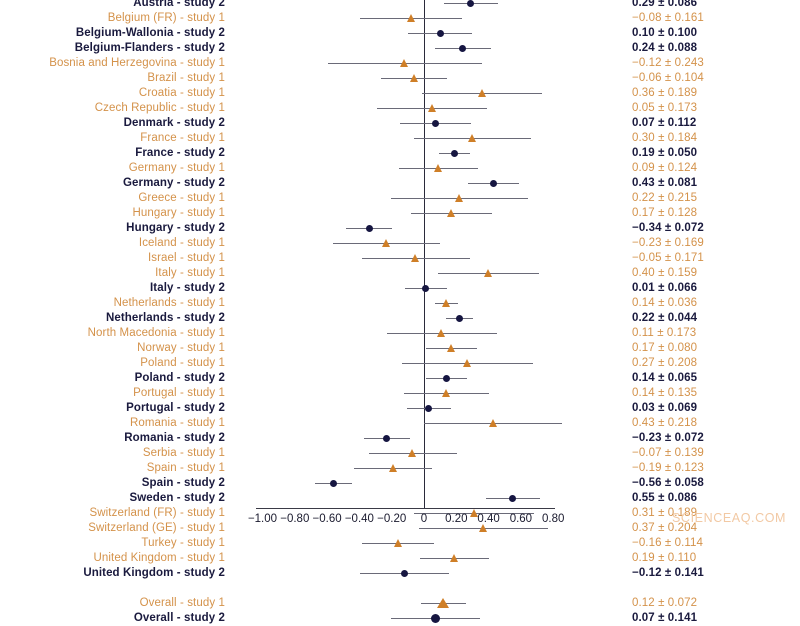 This screenshot has width=800, height=626. I want to click on table-row: Turkey - study 1 −0.16 ± 0.114, so click(400, 543).